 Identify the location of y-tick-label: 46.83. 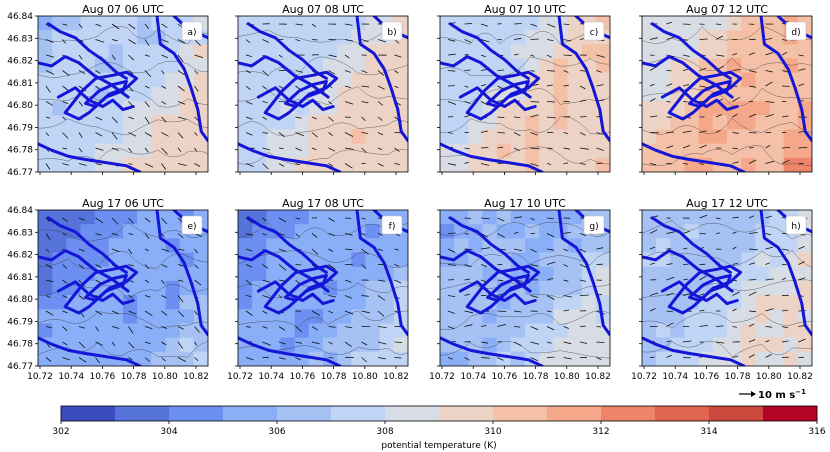
(20, 39).